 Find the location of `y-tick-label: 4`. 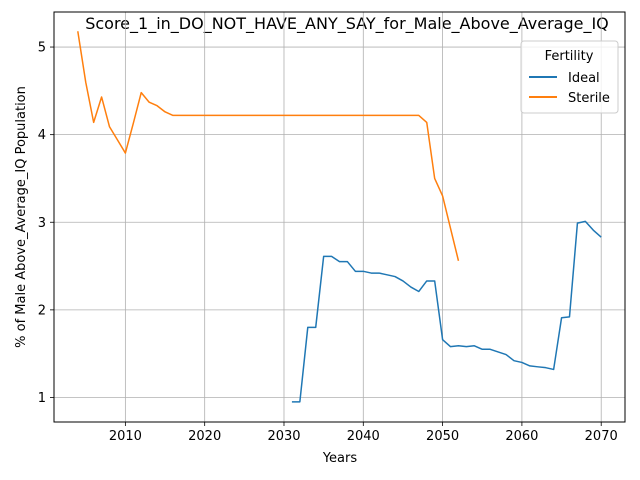

y-tick-label: 4 is located at coordinates (42, 135).